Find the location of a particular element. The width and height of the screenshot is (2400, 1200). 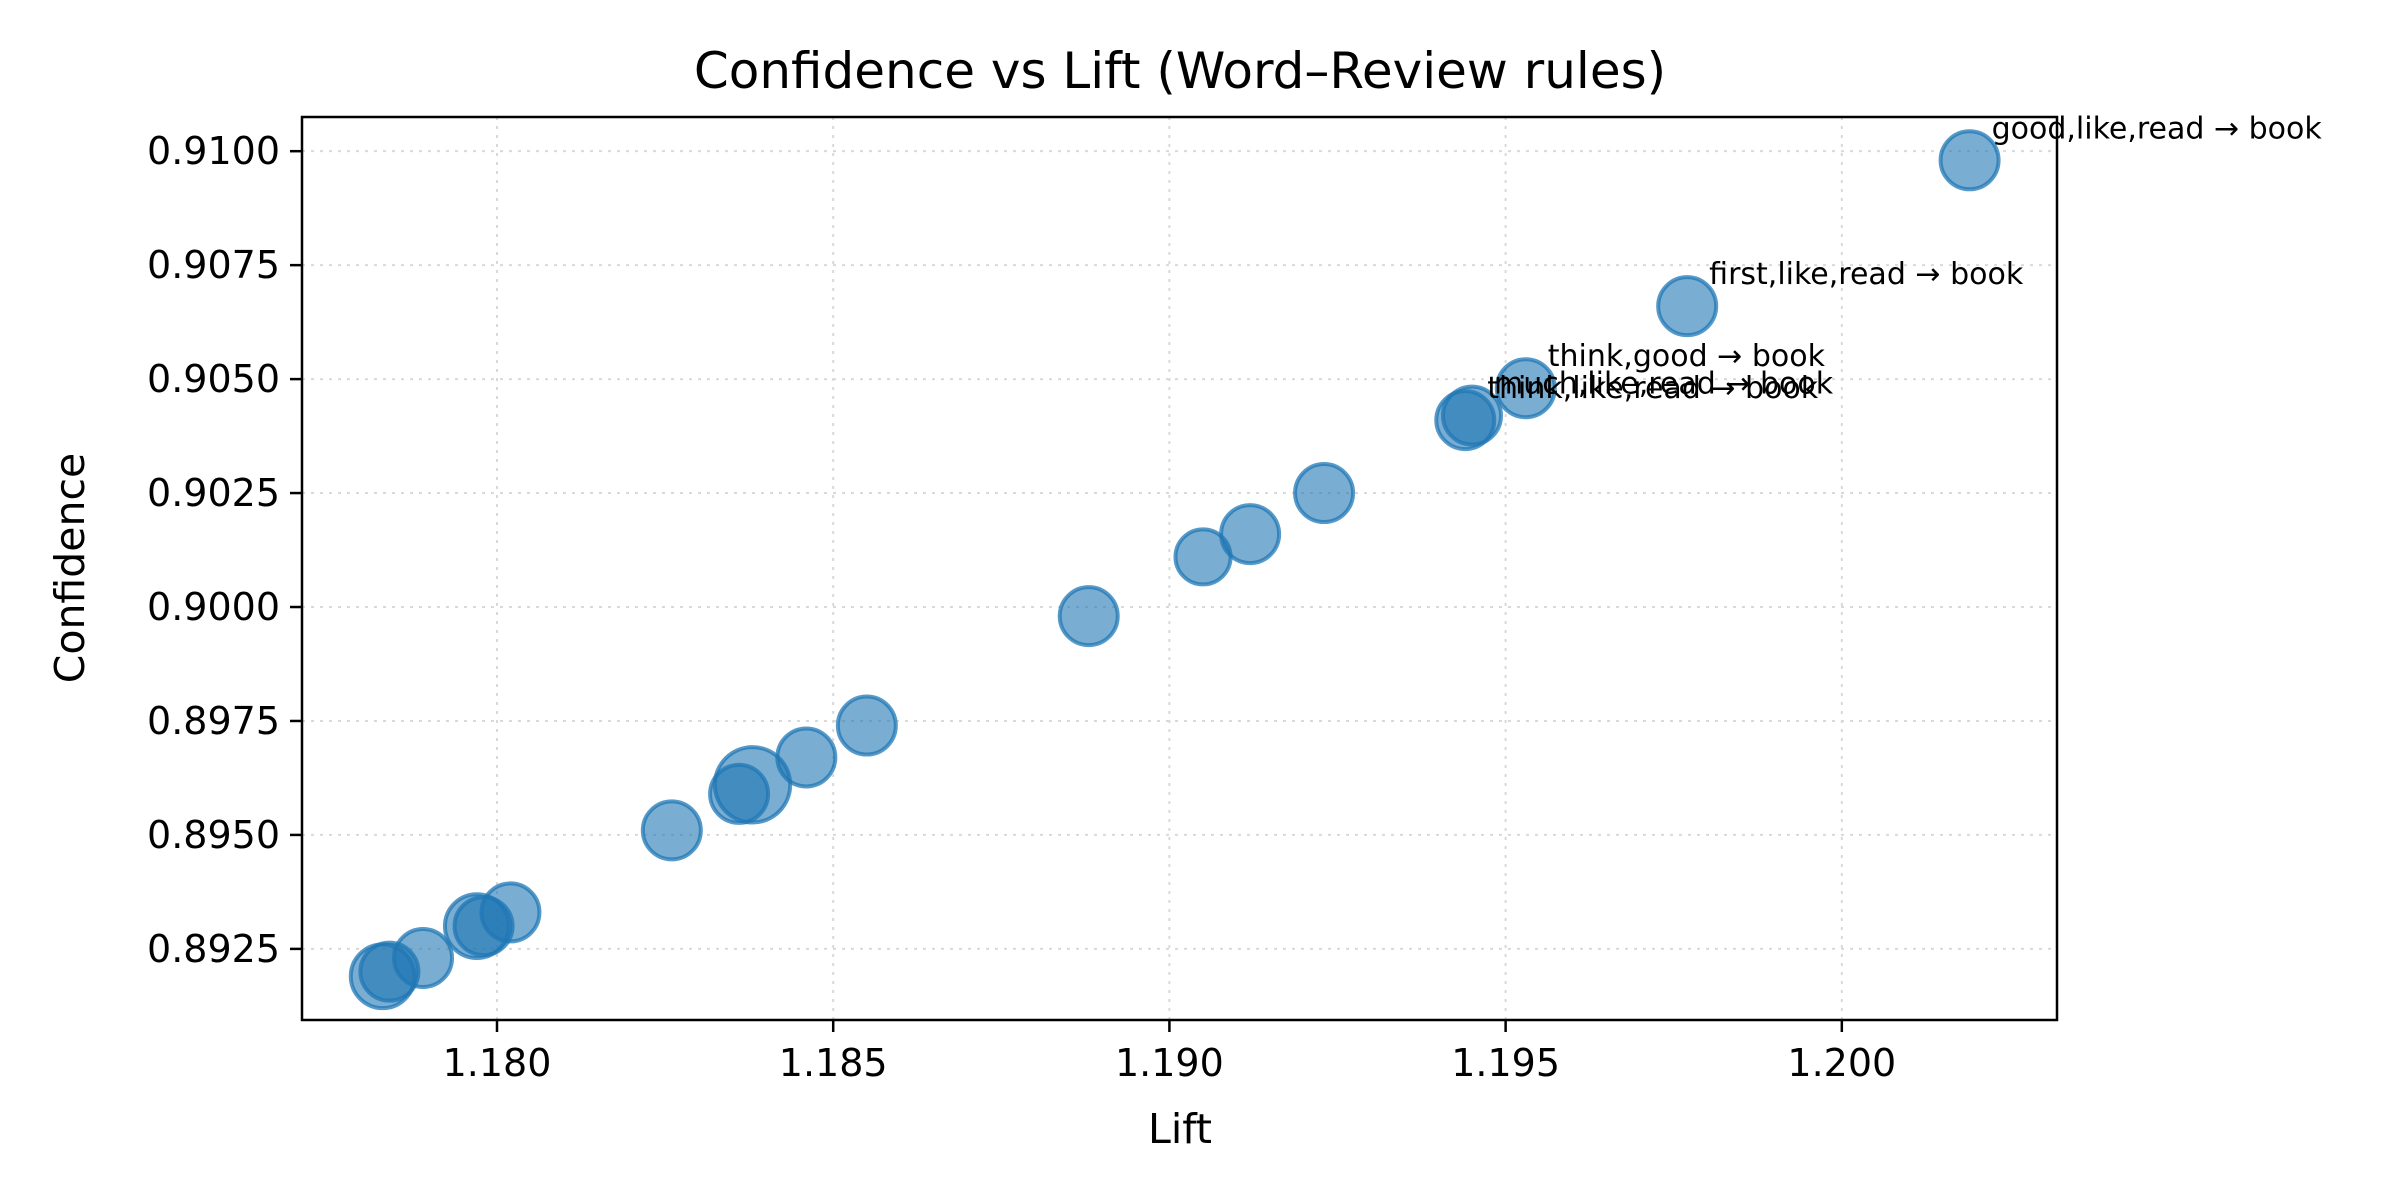

x-tick-label: 1.180 is located at coordinates (497, 1063).